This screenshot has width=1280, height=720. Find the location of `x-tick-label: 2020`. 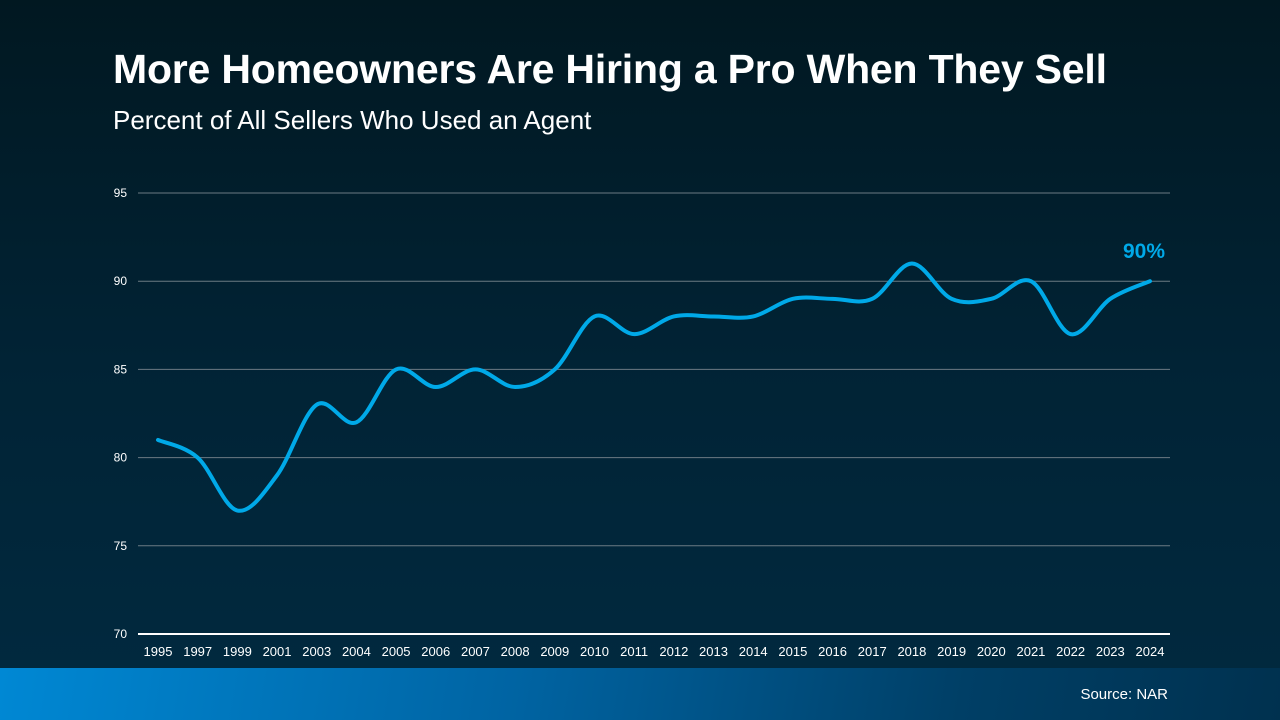

x-tick-label: 2020 is located at coordinates (991, 651).